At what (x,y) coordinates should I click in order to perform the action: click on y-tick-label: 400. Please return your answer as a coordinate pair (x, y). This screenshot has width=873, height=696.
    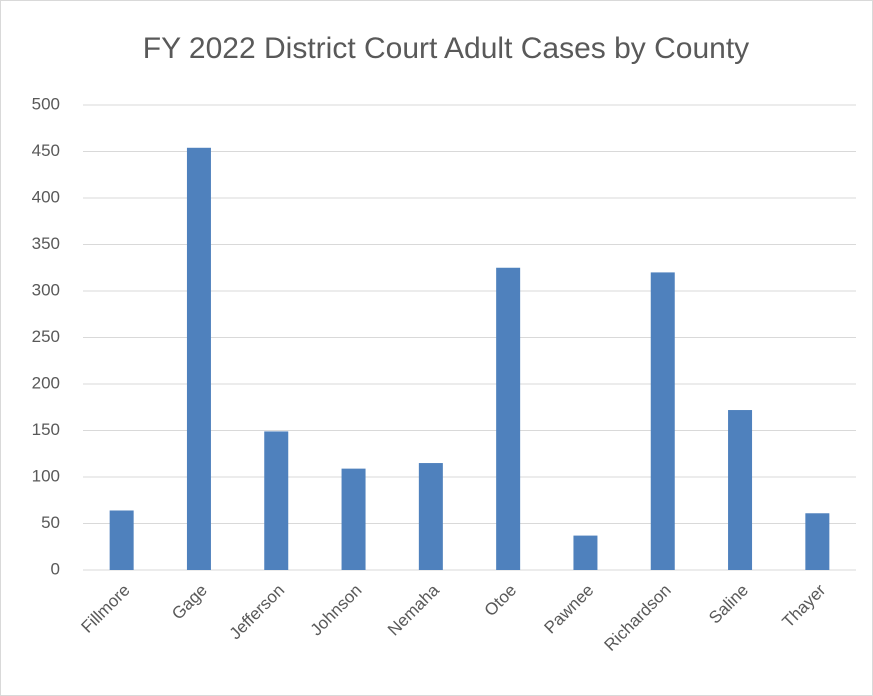
    Looking at the image, I should click on (46, 196).